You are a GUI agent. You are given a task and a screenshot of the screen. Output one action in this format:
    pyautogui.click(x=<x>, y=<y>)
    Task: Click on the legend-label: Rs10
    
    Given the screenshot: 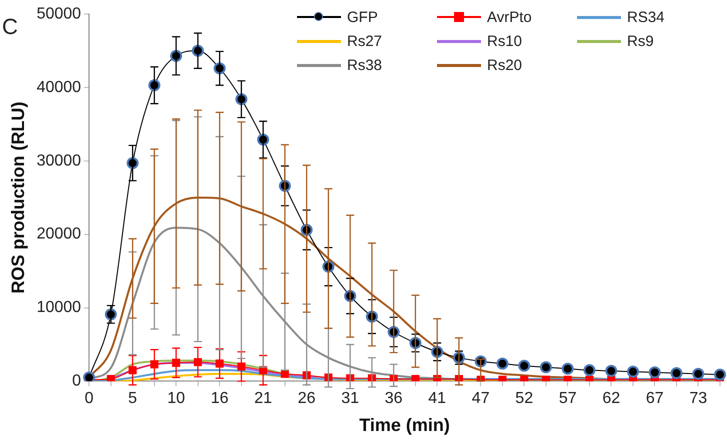 What is the action you would take?
    pyautogui.click(x=504, y=41)
    